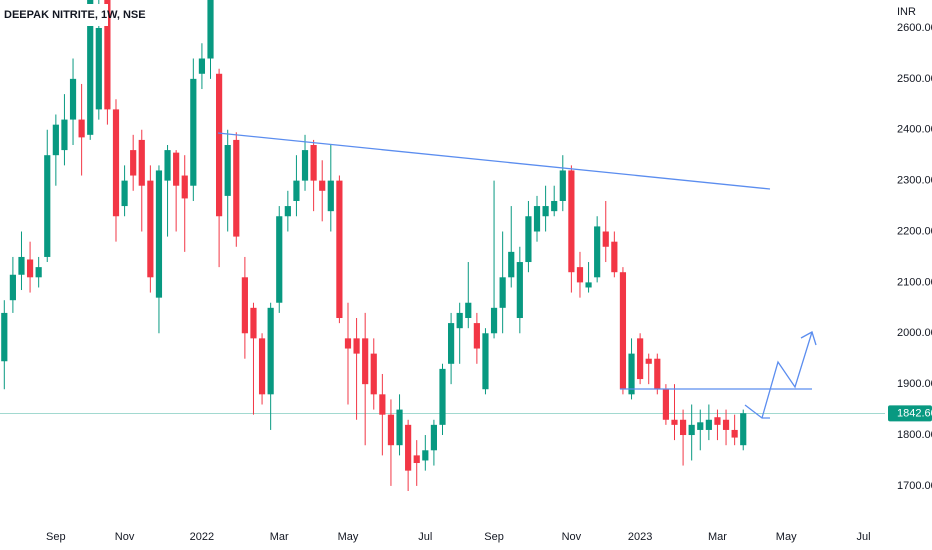 This screenshot has width=932, height=550. I want to click on chart-title: DEEPAK NITRITE, 1W, NSE, so click(75, 15).